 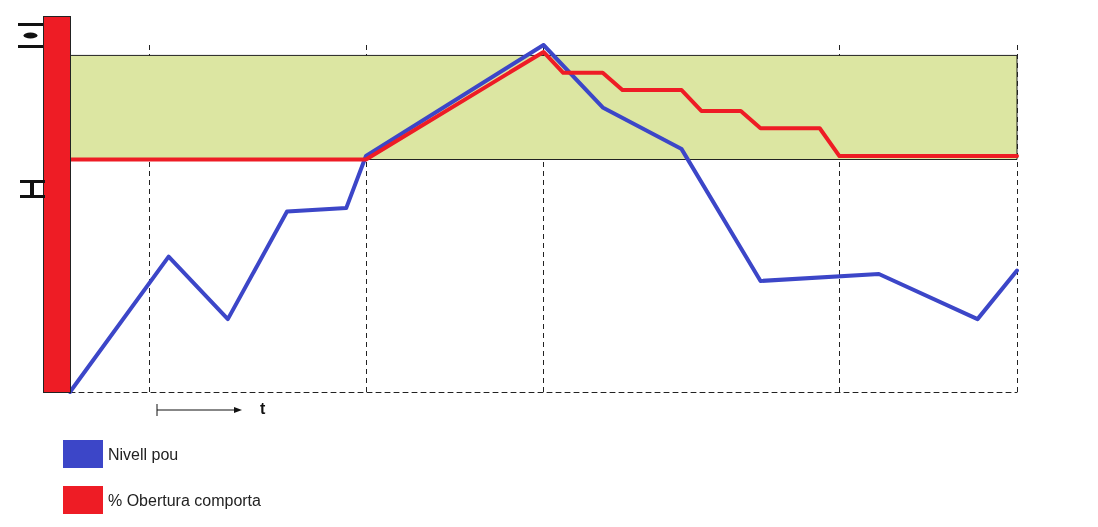 What do you see at coordinates (143, 454) in the screenshot?
I see `legend-label: Nivell pou` at bounding box center [143, 454].